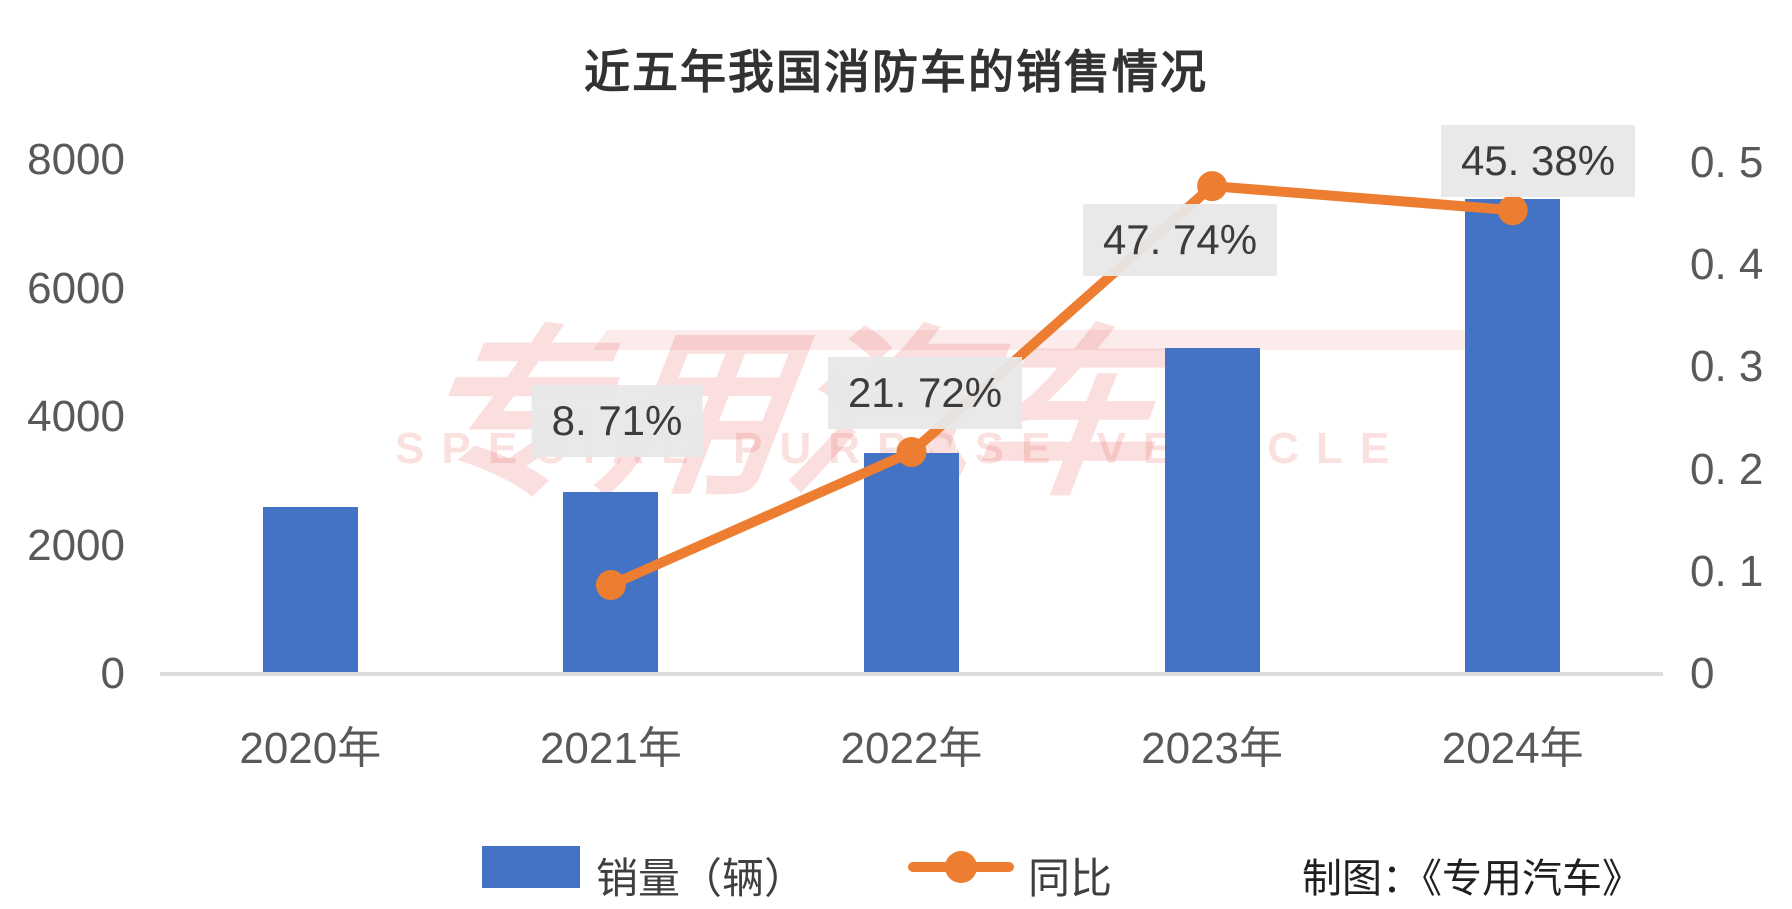 This screenshot has width=1792, height=909. What do you see at coordinates (1180, 240) in the screenshot?
I see `yoy-label-2023年: 47. 74%` at bounding box center [1180, 240].